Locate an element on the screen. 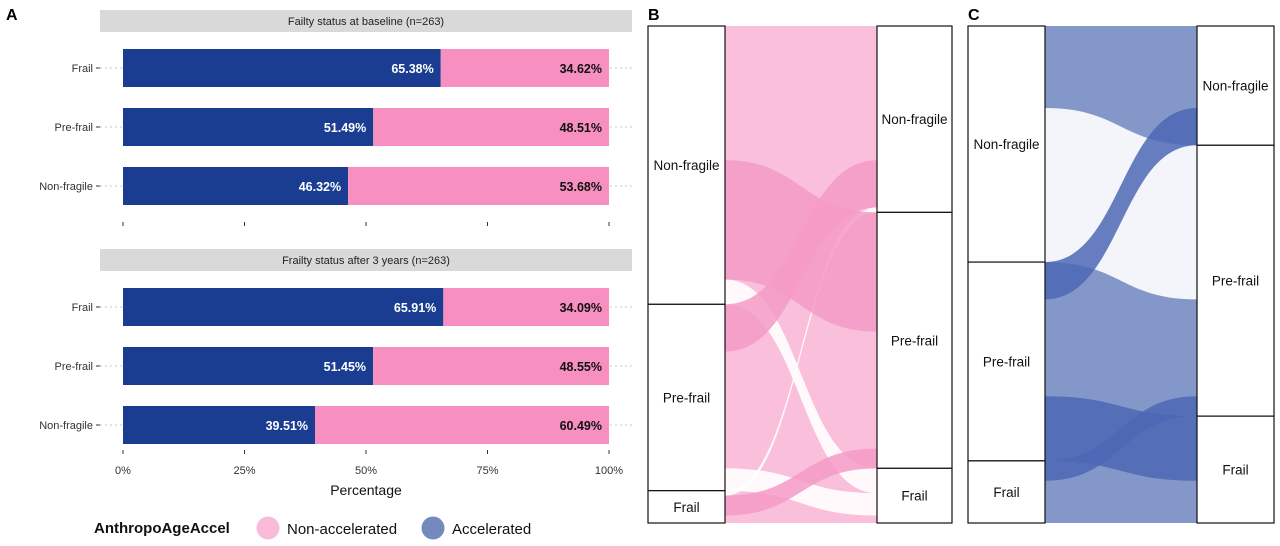 The height and width of the screenshot is (546, 1280). data-label: 51.49% is located at coordinates (345, 128).